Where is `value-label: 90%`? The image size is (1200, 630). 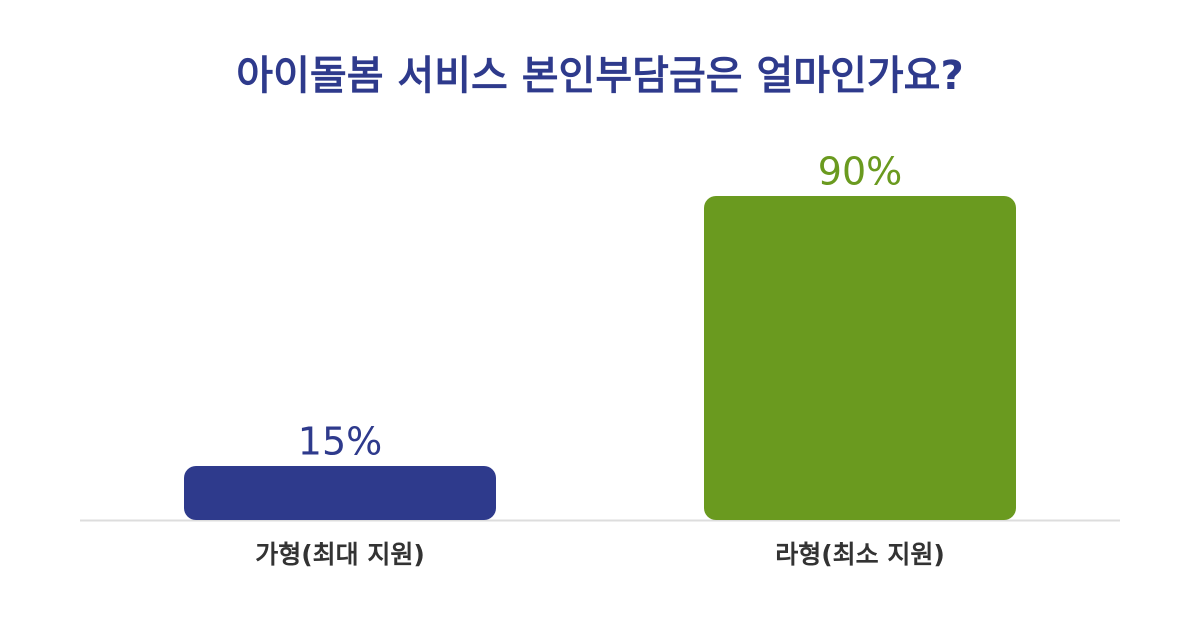 value-label: 90% is located at coordinates (860, 172).